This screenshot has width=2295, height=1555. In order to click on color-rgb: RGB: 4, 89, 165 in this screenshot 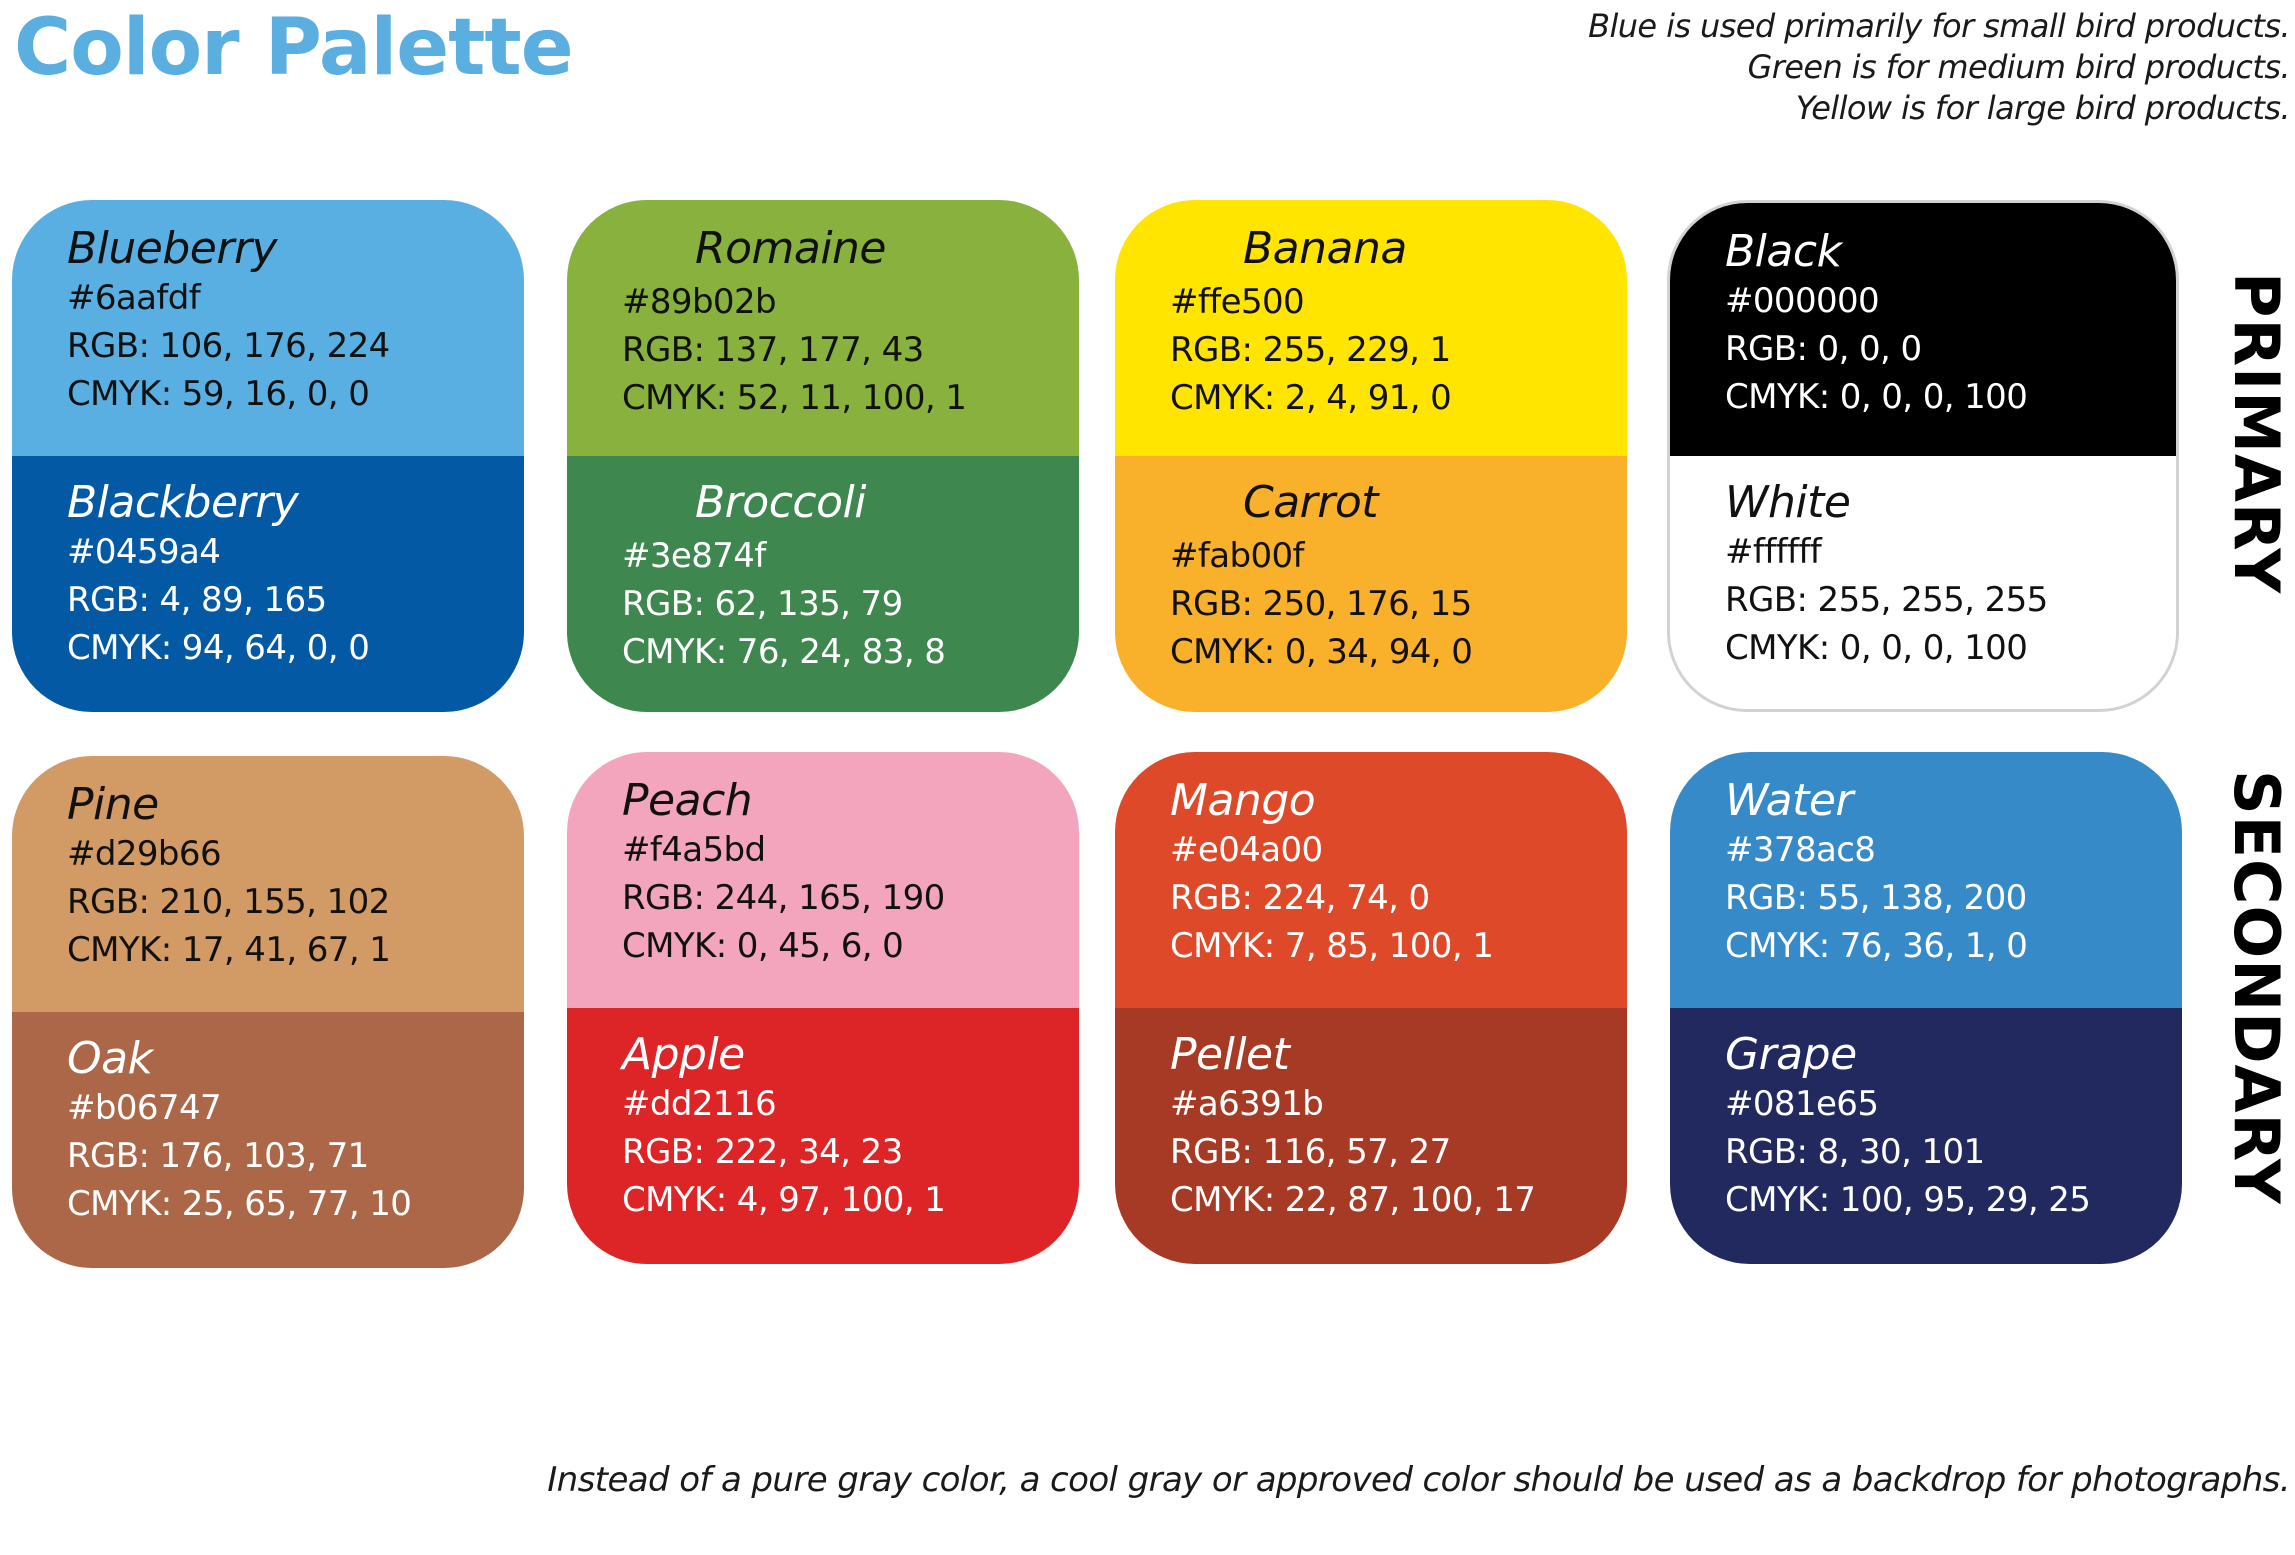, I will do `click(197, 600)`.